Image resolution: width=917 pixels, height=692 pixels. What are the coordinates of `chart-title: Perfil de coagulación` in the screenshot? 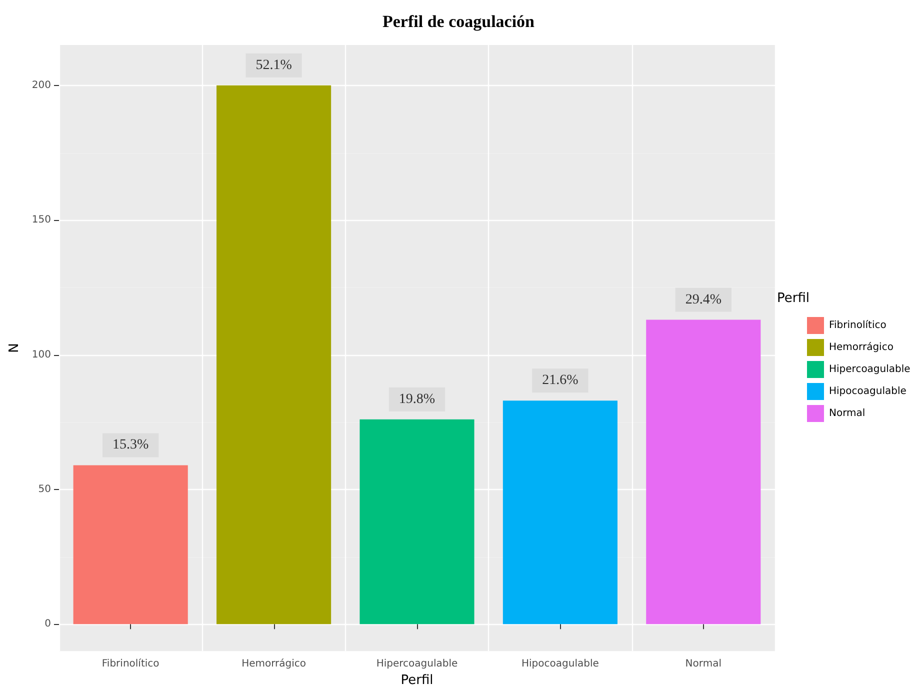 It's located at (459, 21).